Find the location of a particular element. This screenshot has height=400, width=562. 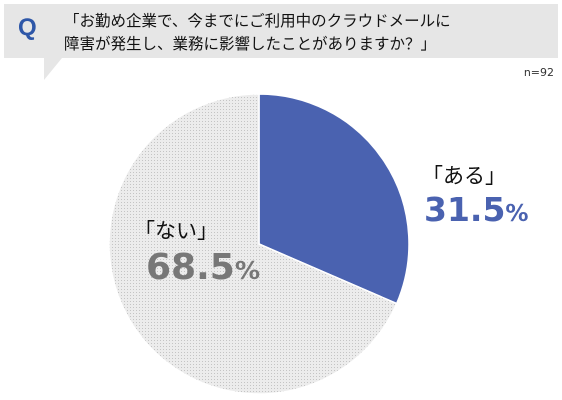

pie-slice-aru is located at coordinates (334, 199).